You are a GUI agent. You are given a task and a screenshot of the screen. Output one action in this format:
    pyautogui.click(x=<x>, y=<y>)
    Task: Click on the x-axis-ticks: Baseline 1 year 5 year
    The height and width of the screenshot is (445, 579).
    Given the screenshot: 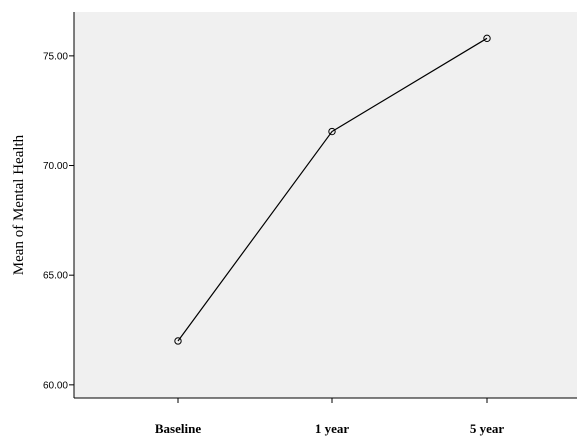 What is the action you would take?
    pyautogui.click(x=329, y=417)
    